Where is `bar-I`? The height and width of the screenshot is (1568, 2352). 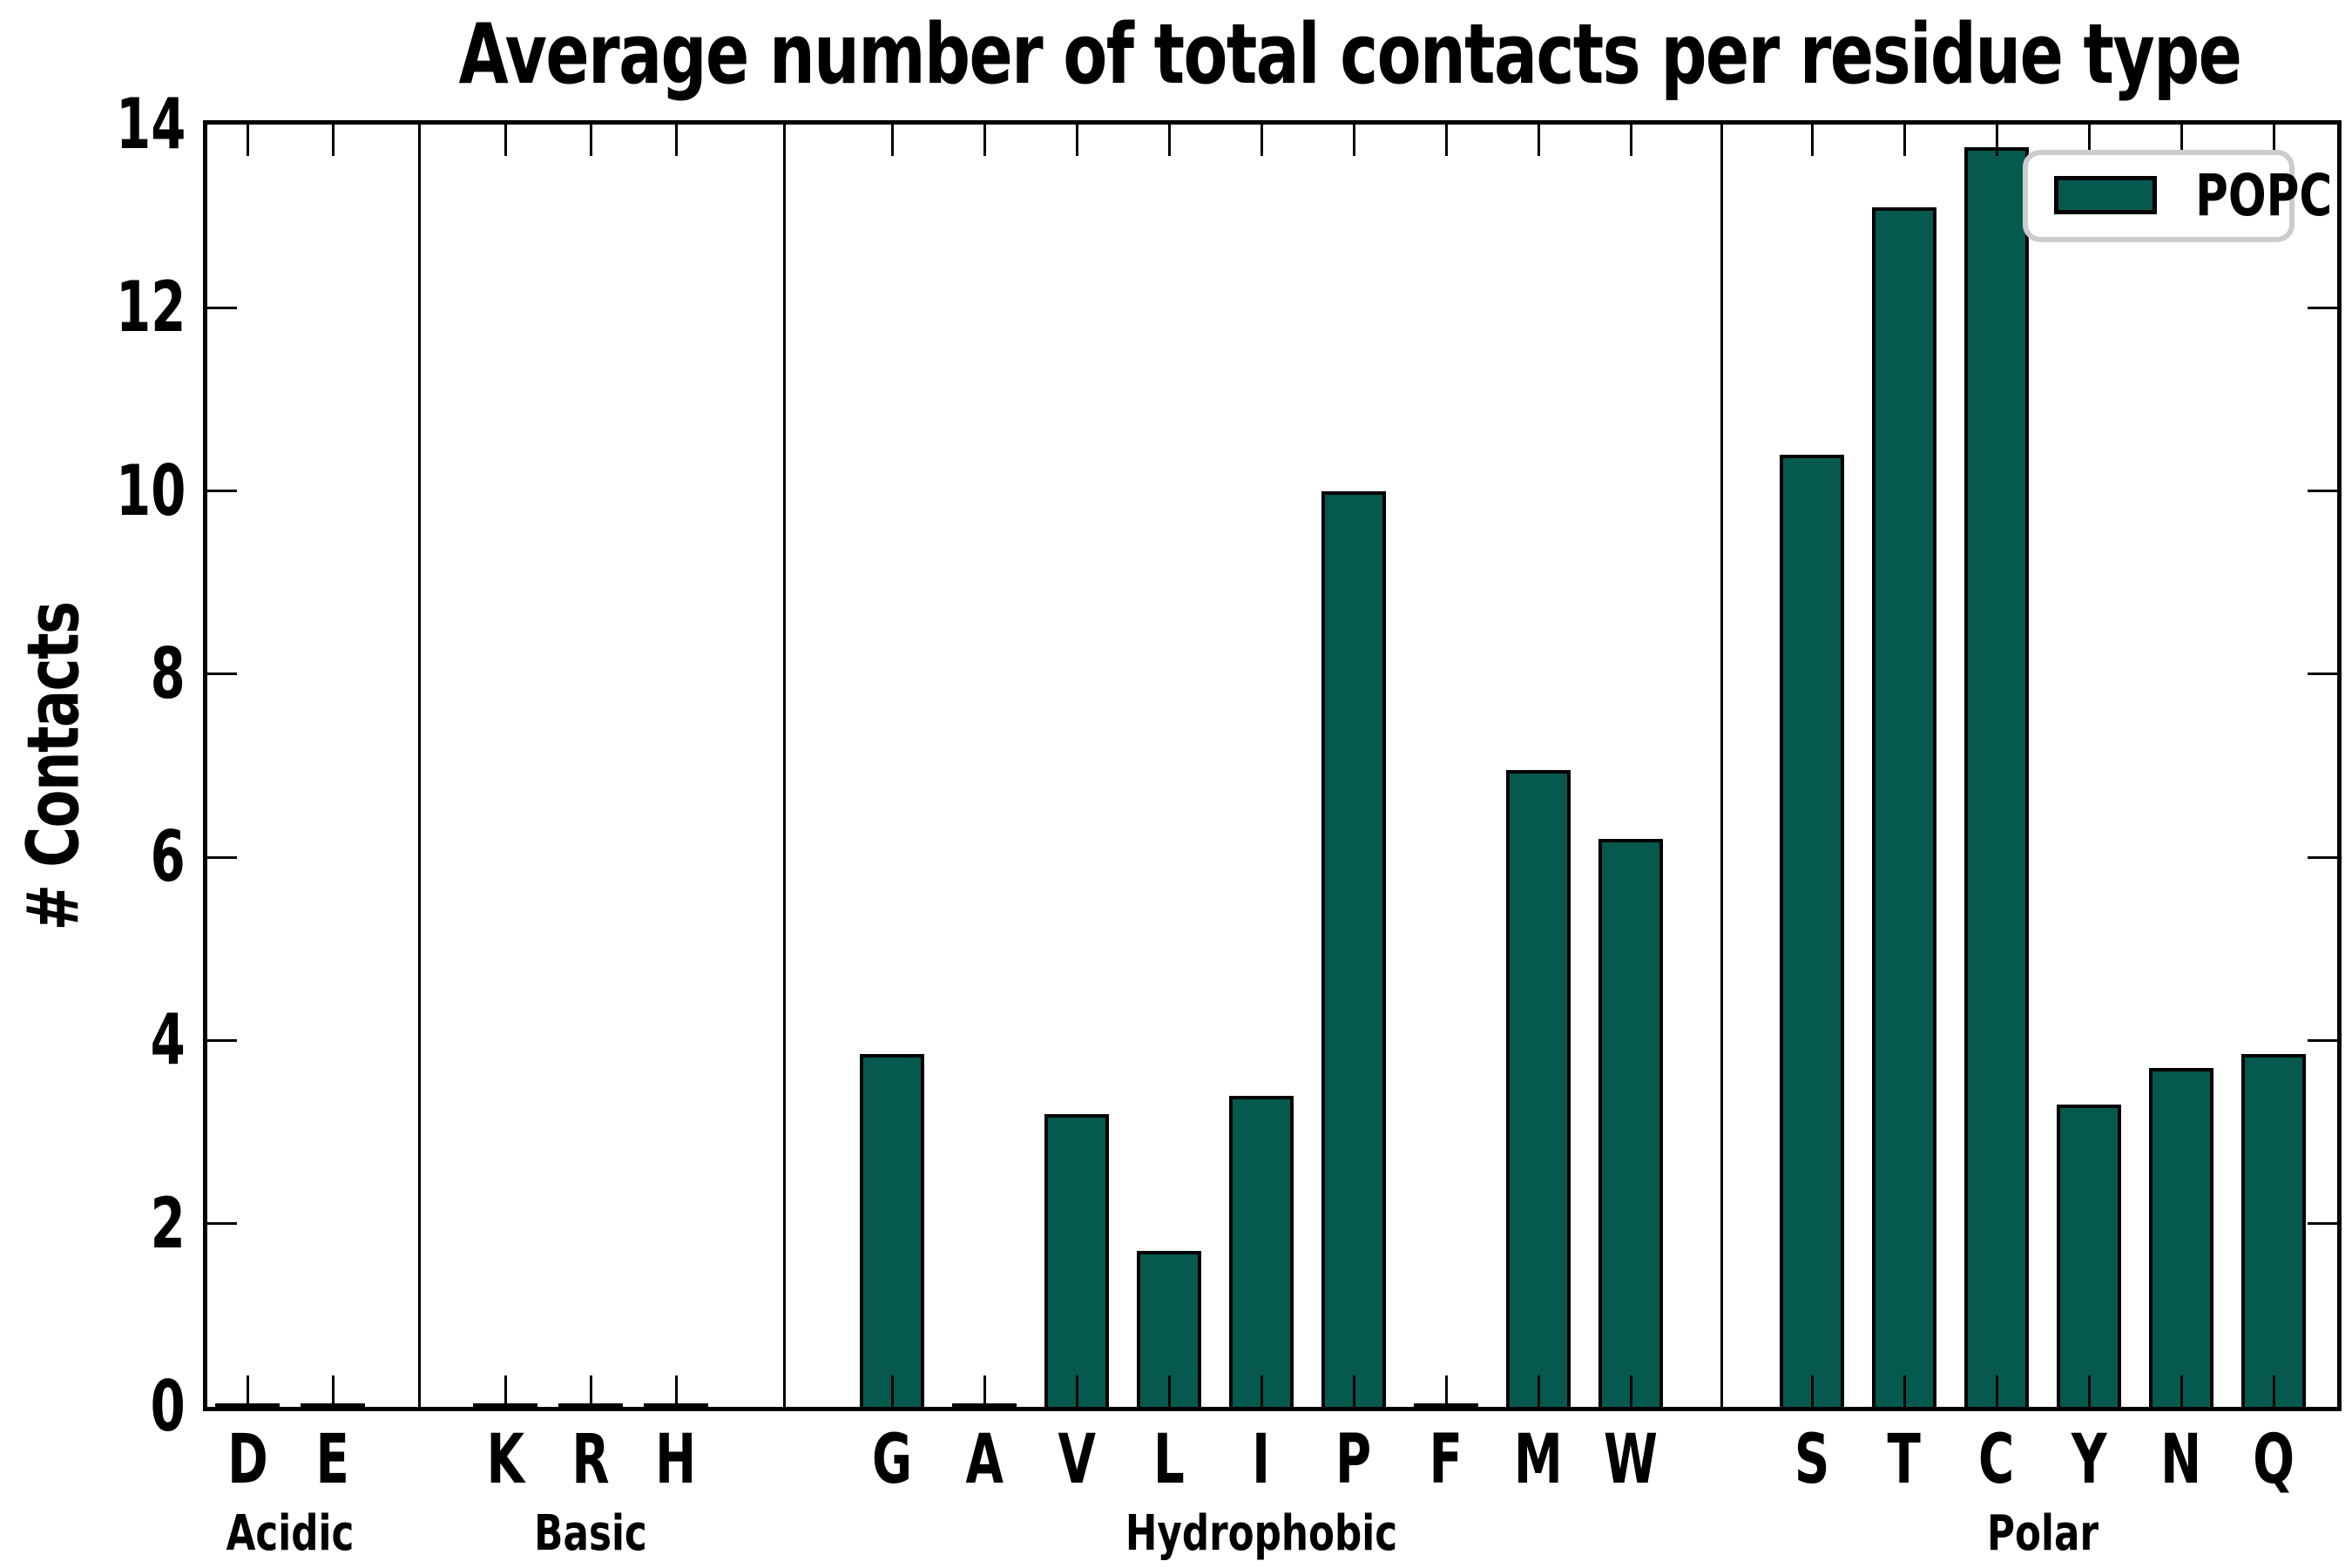
bar-I is located at coordinates (1261, 1251).